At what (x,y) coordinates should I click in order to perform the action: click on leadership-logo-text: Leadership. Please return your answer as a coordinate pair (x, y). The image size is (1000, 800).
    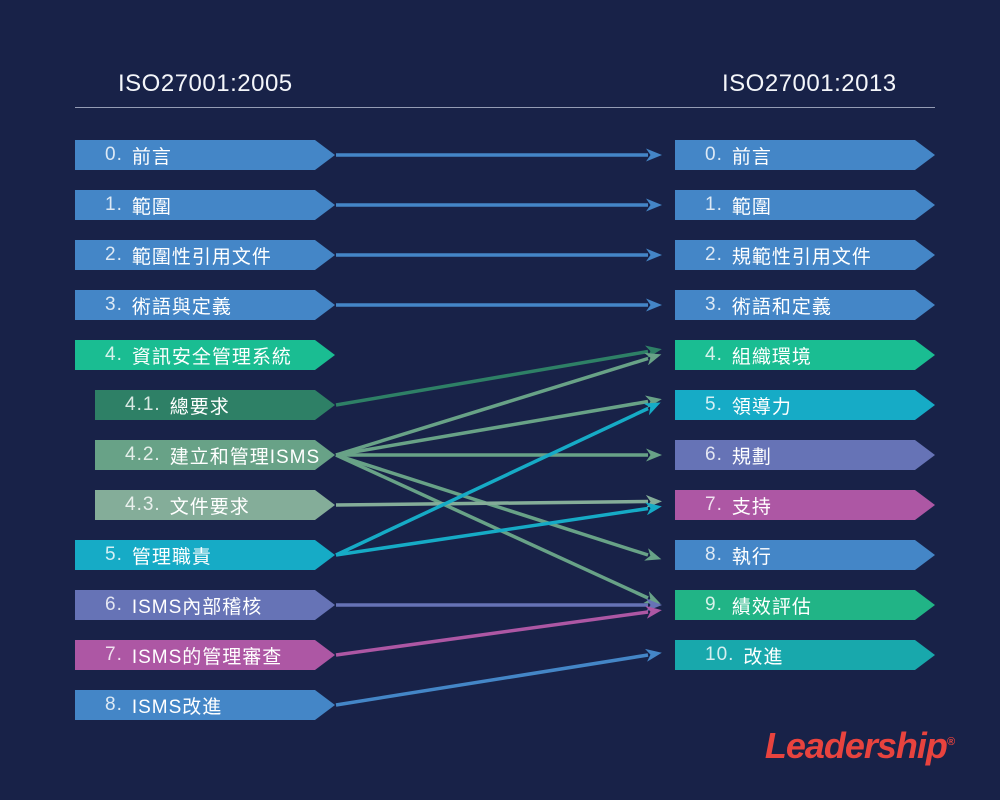
    Looking at the image, I should click on (856, 745).